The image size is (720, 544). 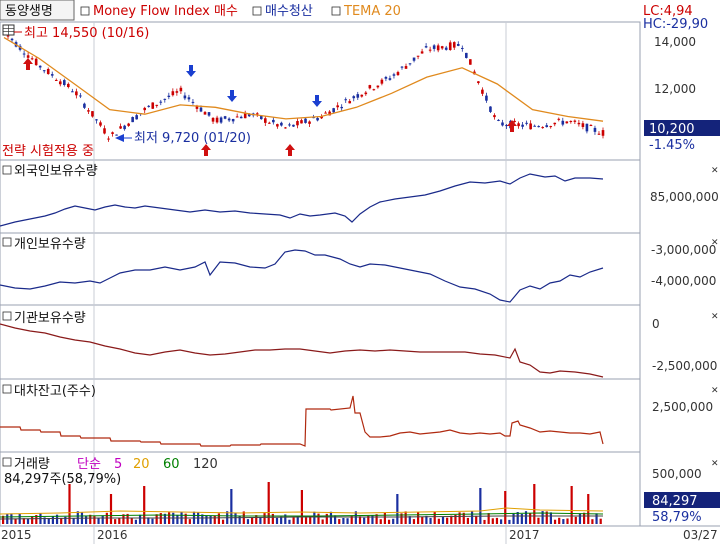 I want to click on low-pointer-icon, so click(x=119, y=138).